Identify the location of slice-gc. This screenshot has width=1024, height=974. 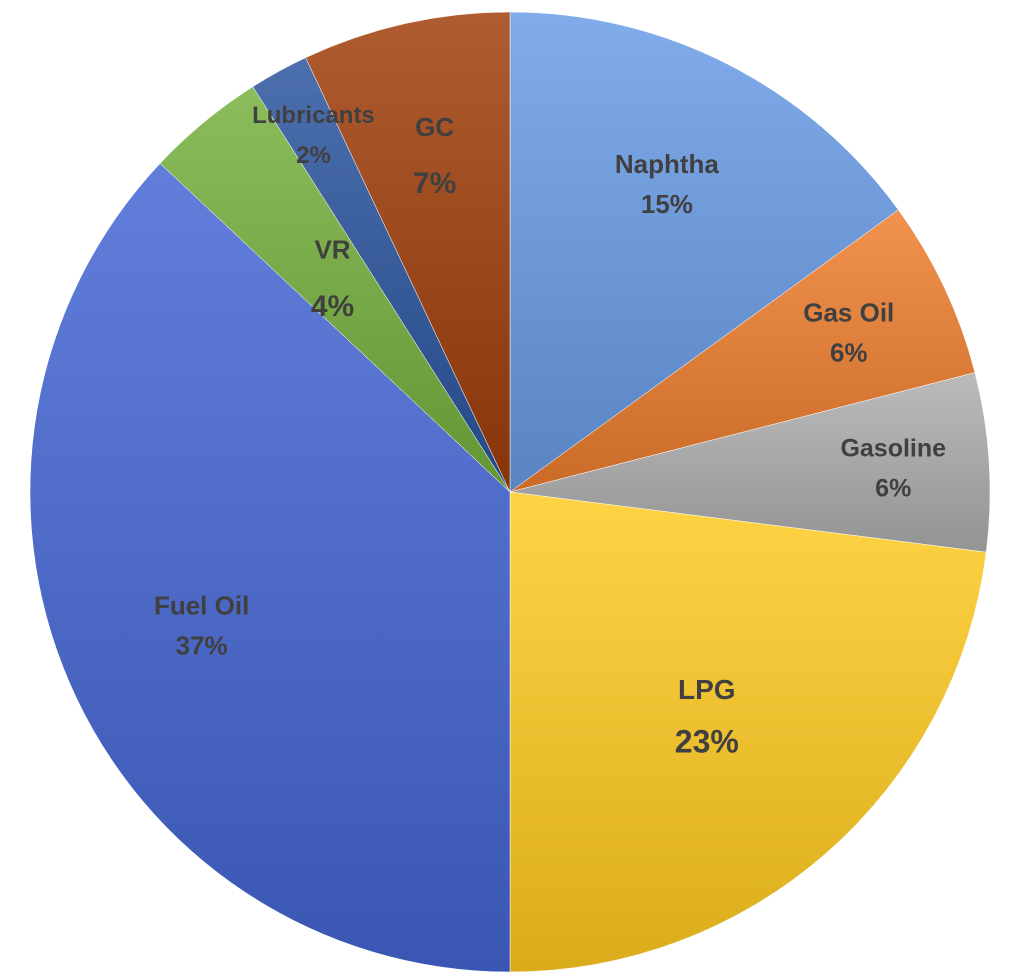
(408, 252).